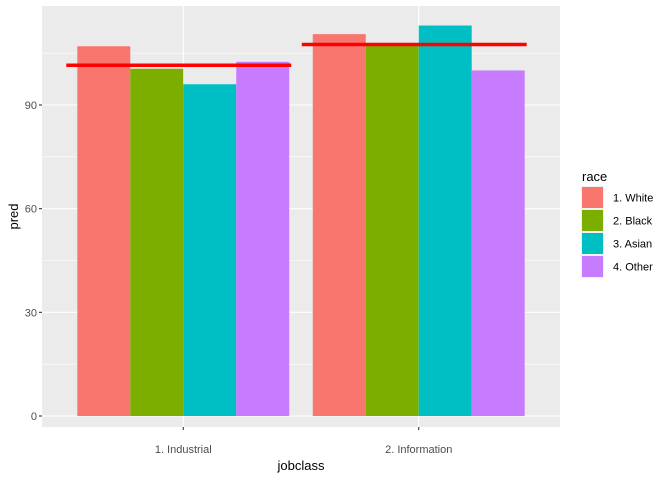 This screenshot has height=480, width=672. Describe the element at coordinates (34, 417) in the screenshot. I see `y-tick-label: 0` at that location.